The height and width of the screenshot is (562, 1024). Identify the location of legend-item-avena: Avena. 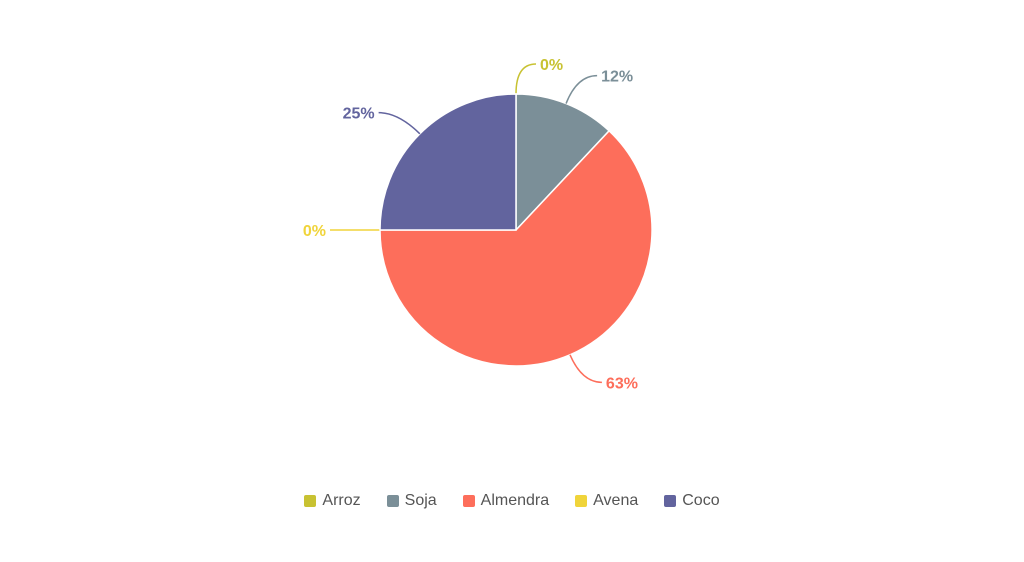
(606, 501).